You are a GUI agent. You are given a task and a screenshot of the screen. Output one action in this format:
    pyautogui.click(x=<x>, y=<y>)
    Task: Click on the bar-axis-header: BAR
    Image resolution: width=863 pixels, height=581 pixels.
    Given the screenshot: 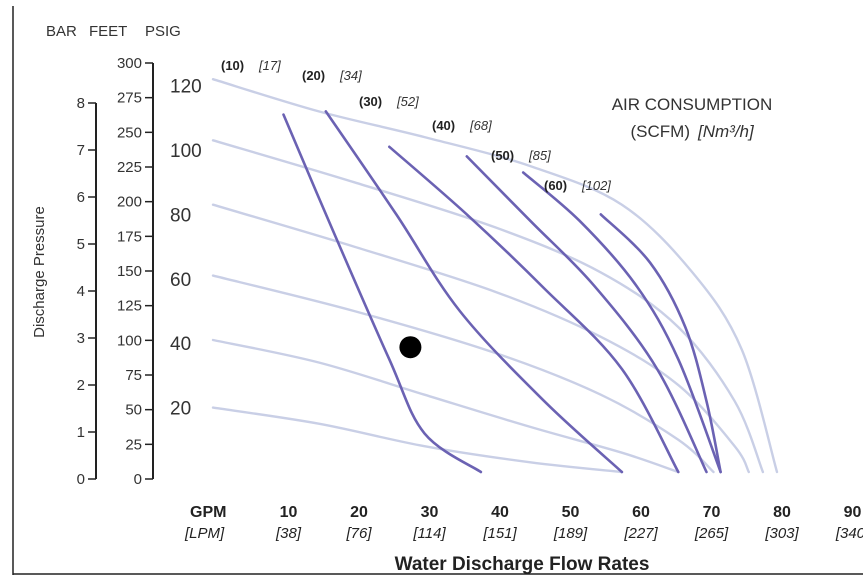 What is the action you would take?
    pyautogui.click(x=61, y=31)
    